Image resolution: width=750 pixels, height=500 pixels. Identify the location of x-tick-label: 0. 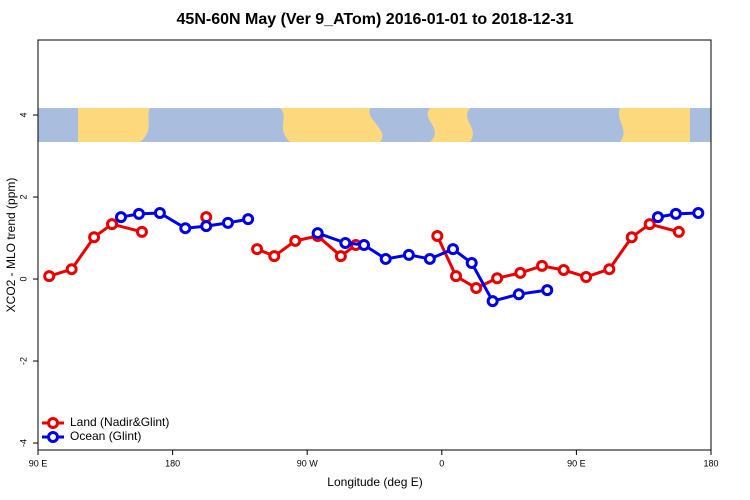
(441, 463).